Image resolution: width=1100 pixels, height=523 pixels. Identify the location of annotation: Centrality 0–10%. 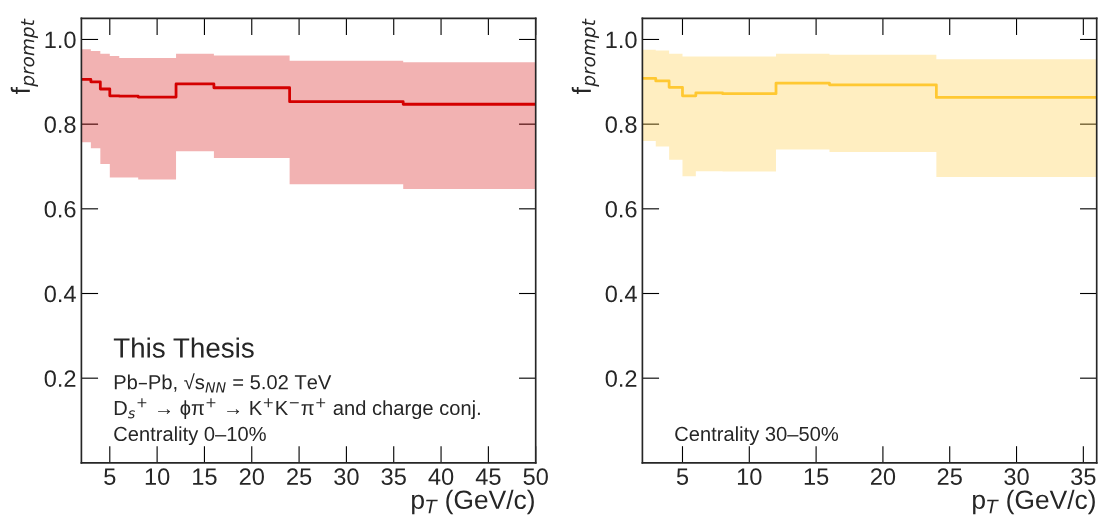
(190, 436).